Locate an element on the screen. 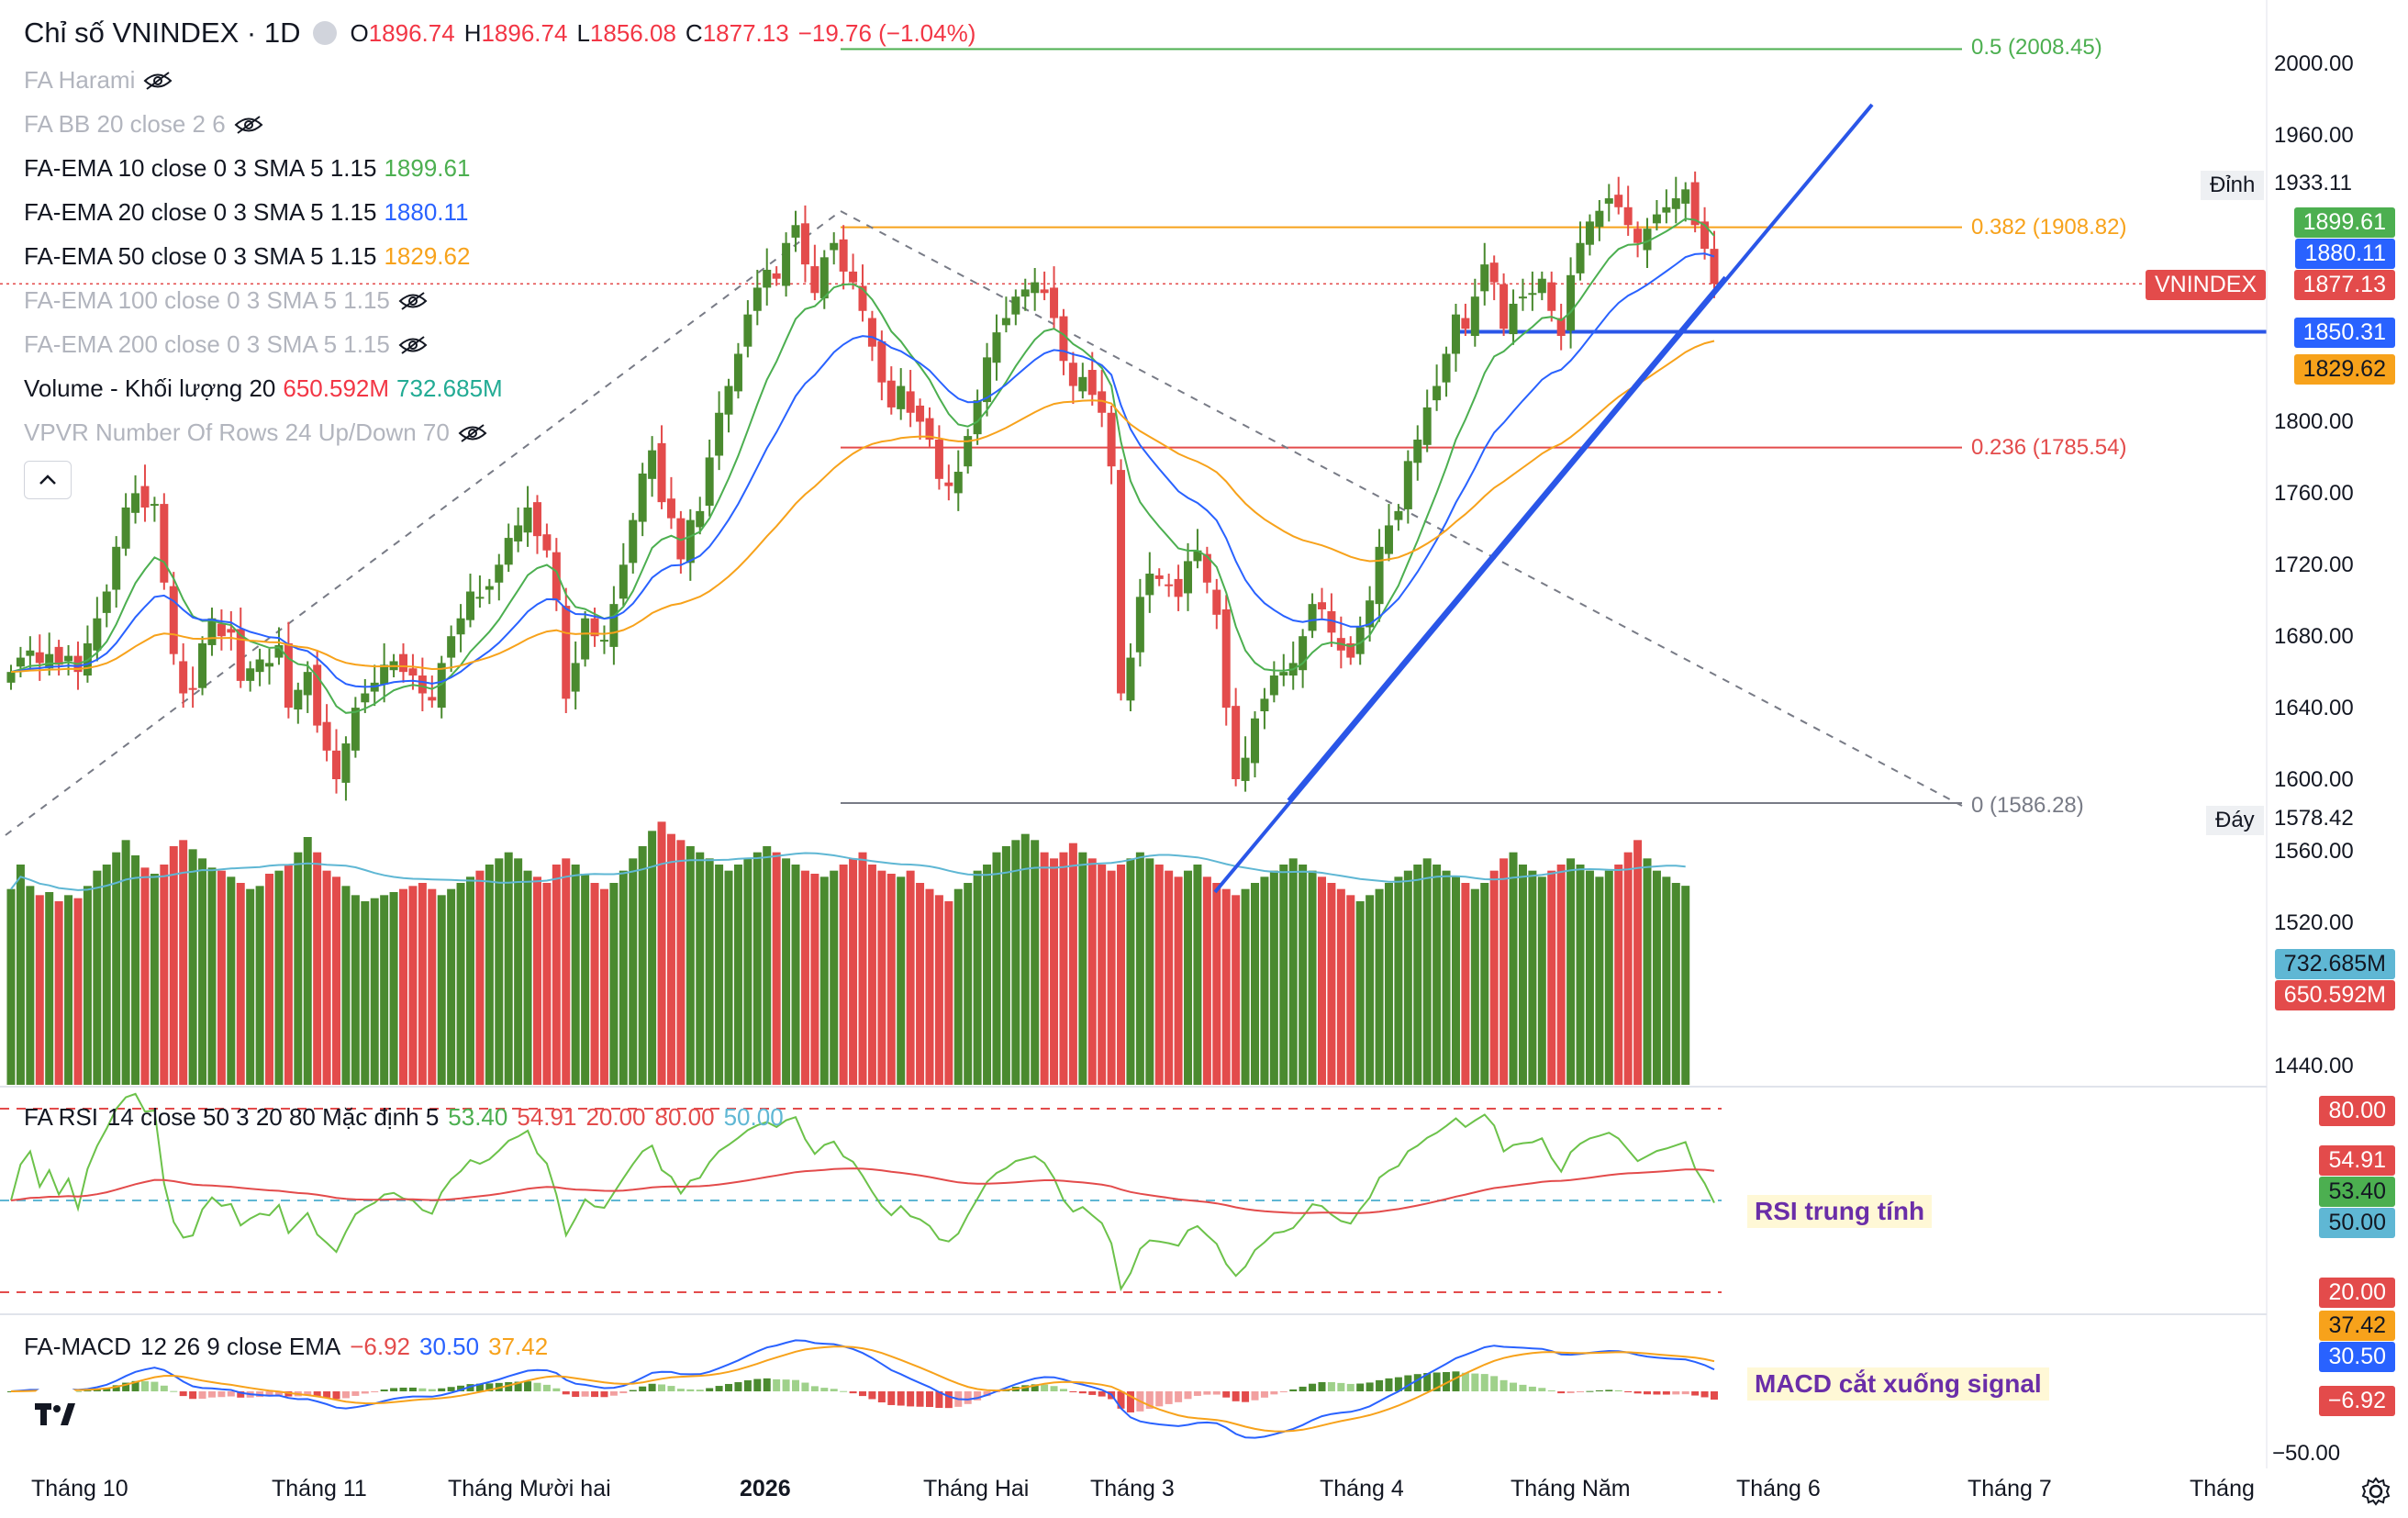 Image resolution: width=2408 pixels, height=1518 pixels. legend-ema50: FA-EMA 50 close 0 3 SMA 5 1.15 1829.62 is located at coordinates (248, 256).